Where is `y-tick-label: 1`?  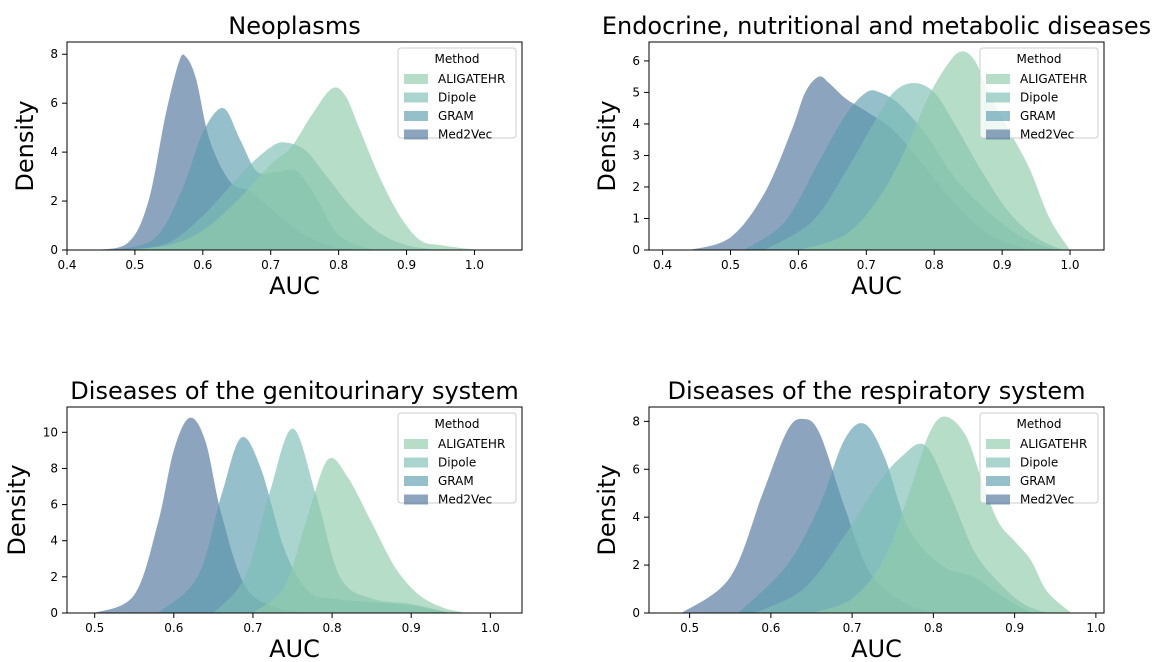
y-tick-label: 1 is located at coordinates (636, 218).